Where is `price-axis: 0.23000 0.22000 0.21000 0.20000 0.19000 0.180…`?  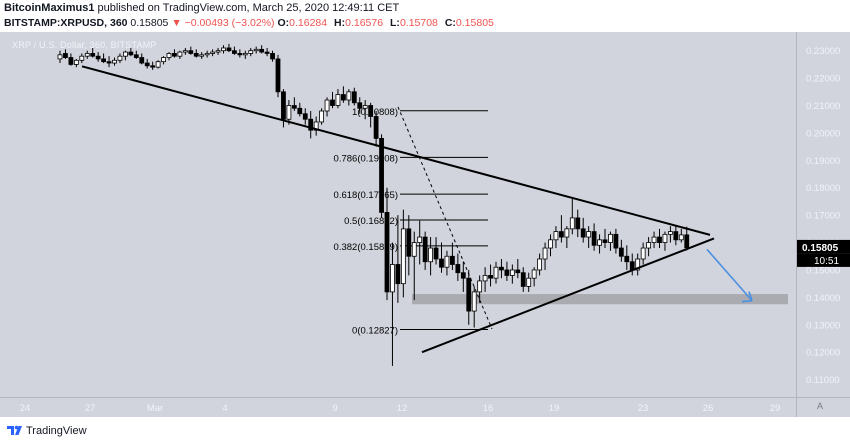
price-axis: 0.23000 0.22000 0.21000 0.20000 0.19000 0.180… is located at coordinates (823, 214).